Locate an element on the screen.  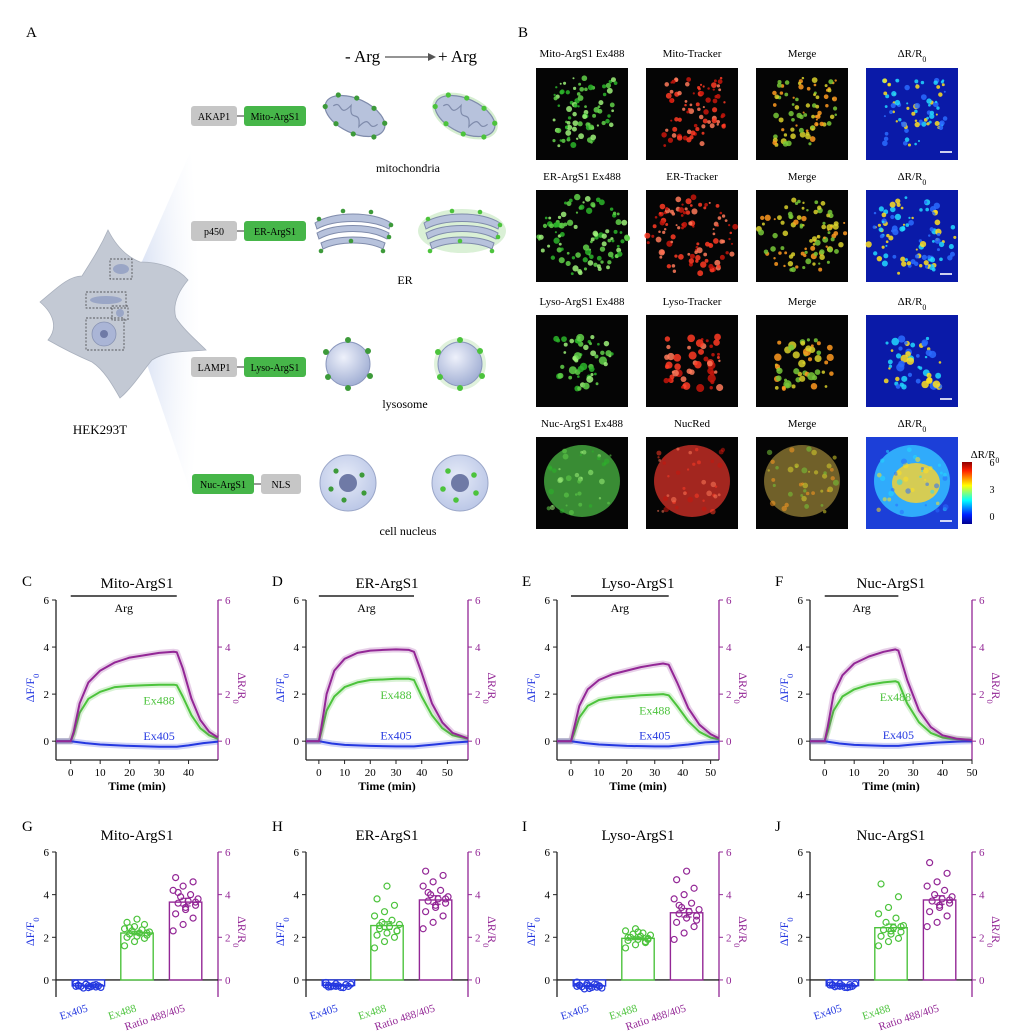
cell-er-icon is located at coordinates (106, 300).